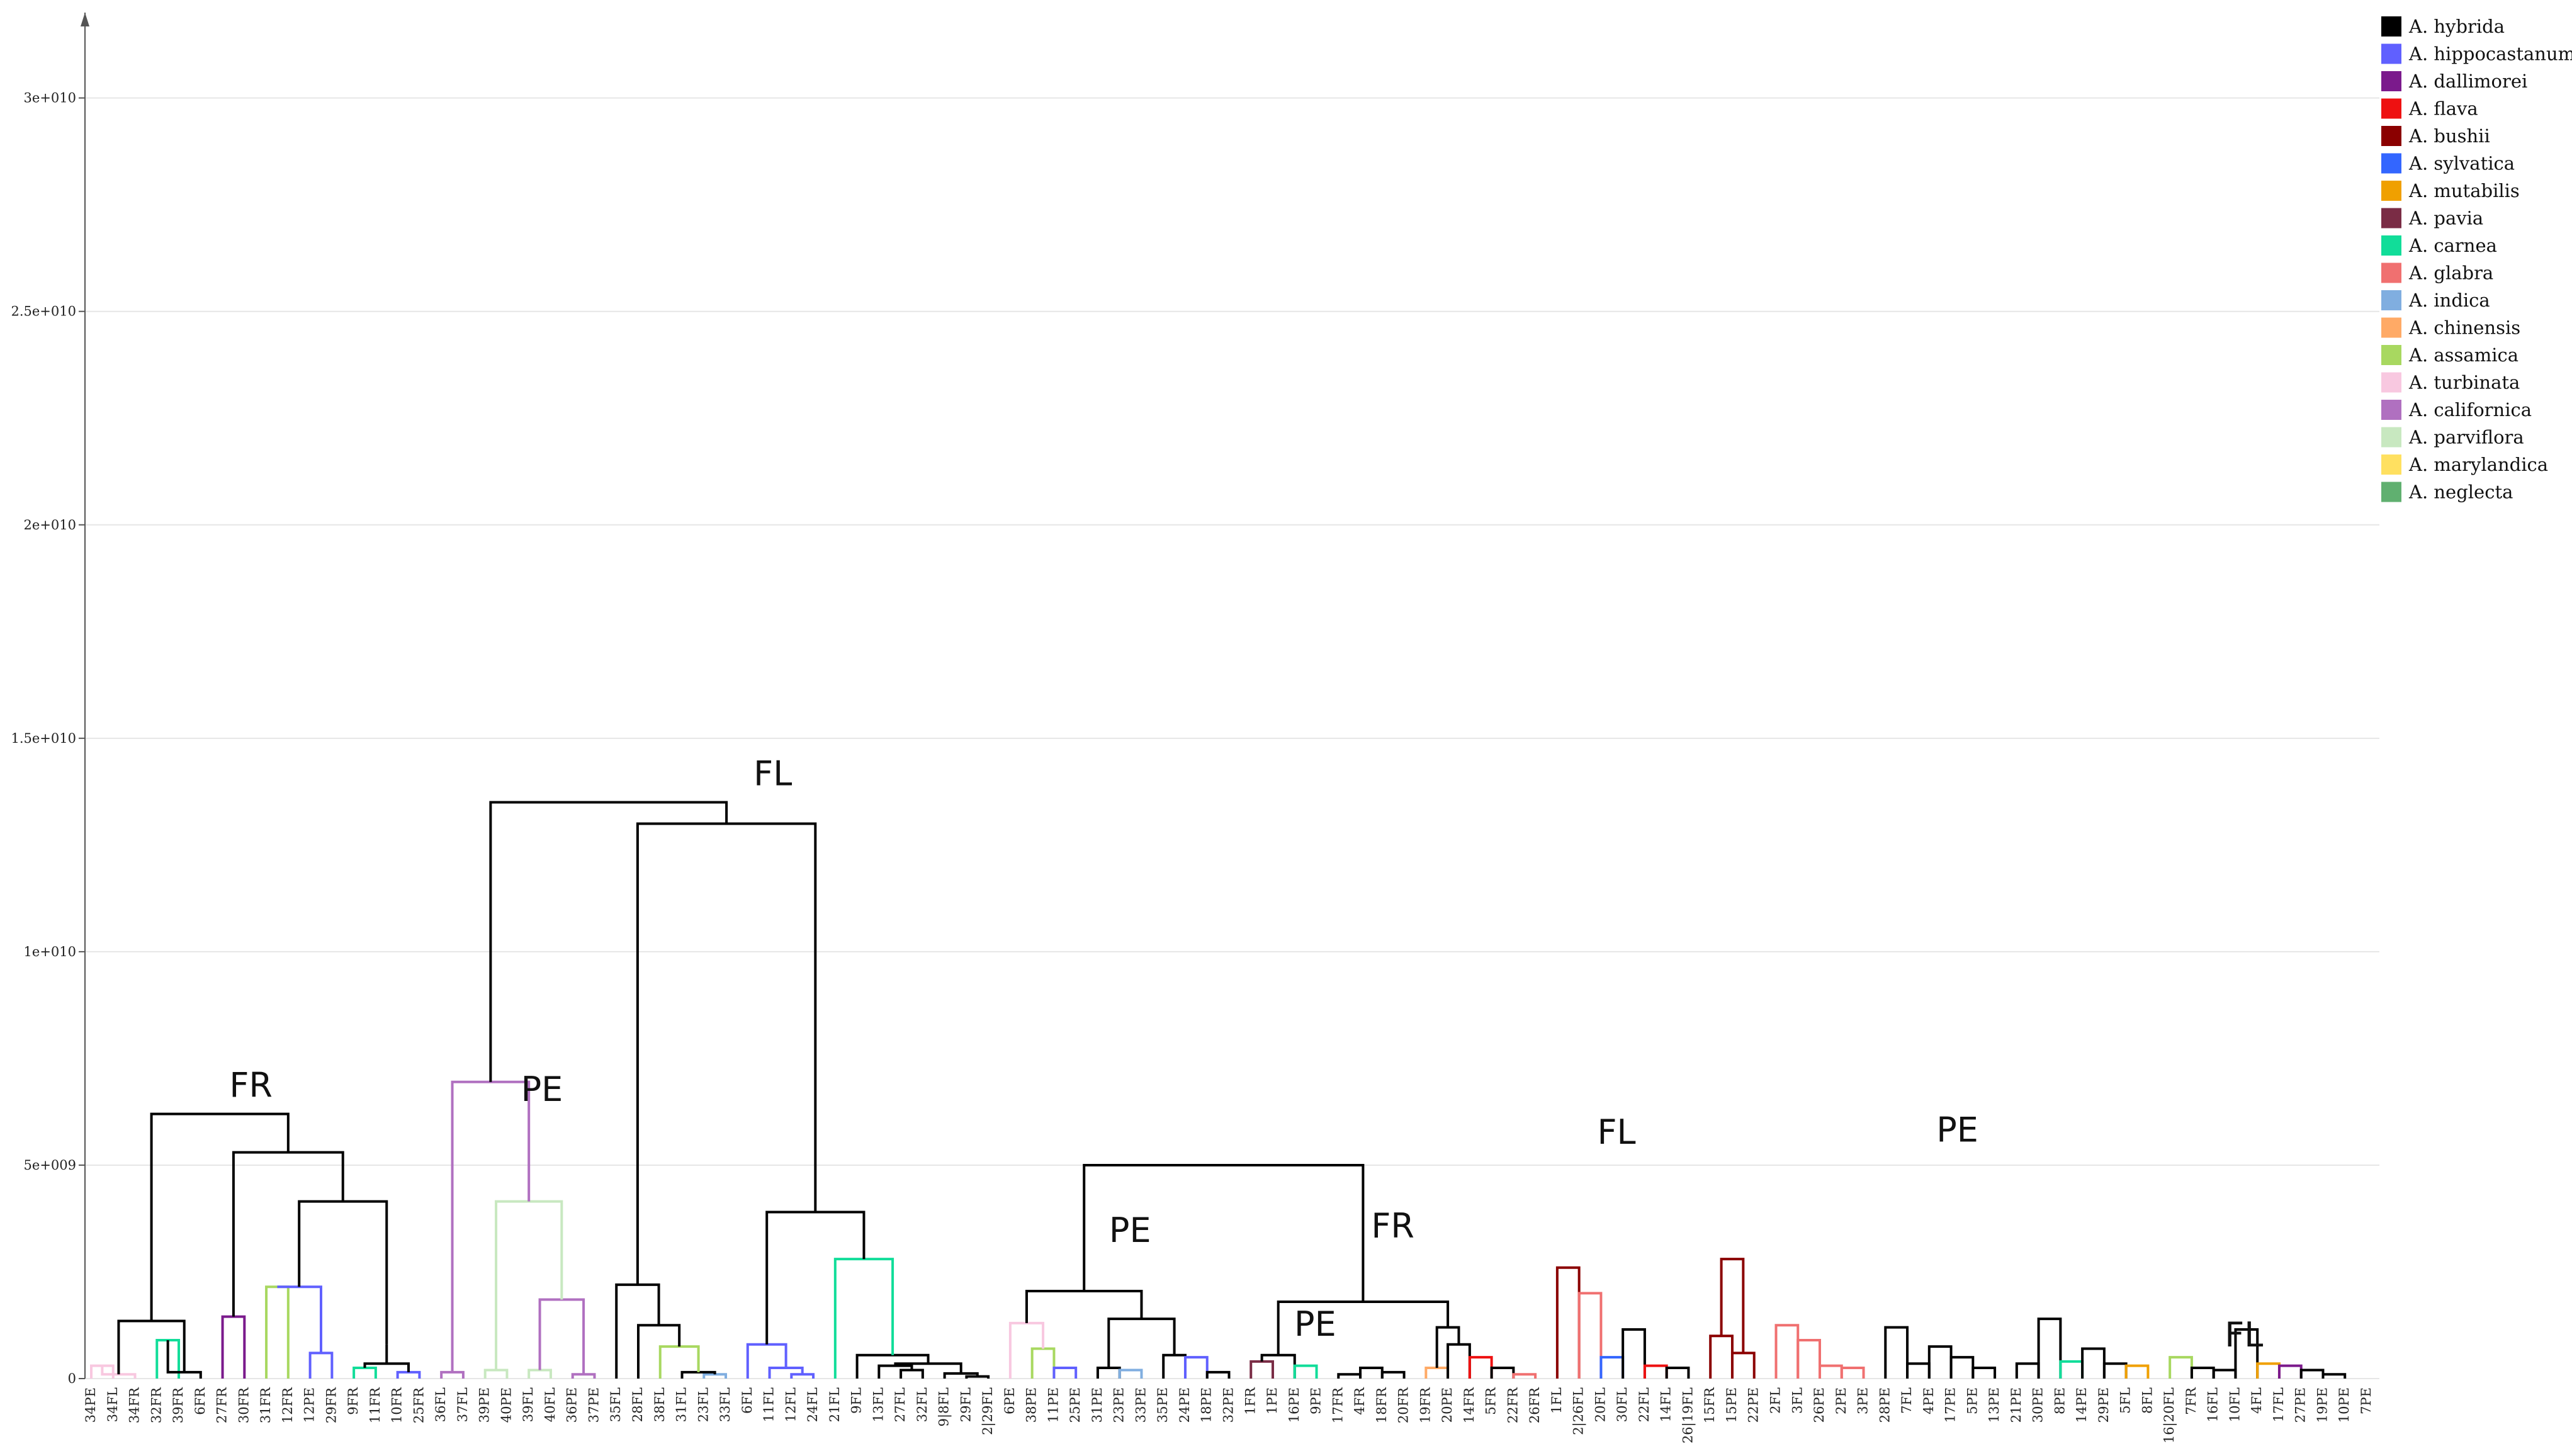 Image resolution: width=2572 pixels, height=1456 pixels. I want to click on leaf-label: 12FR, so click(287, 1405).